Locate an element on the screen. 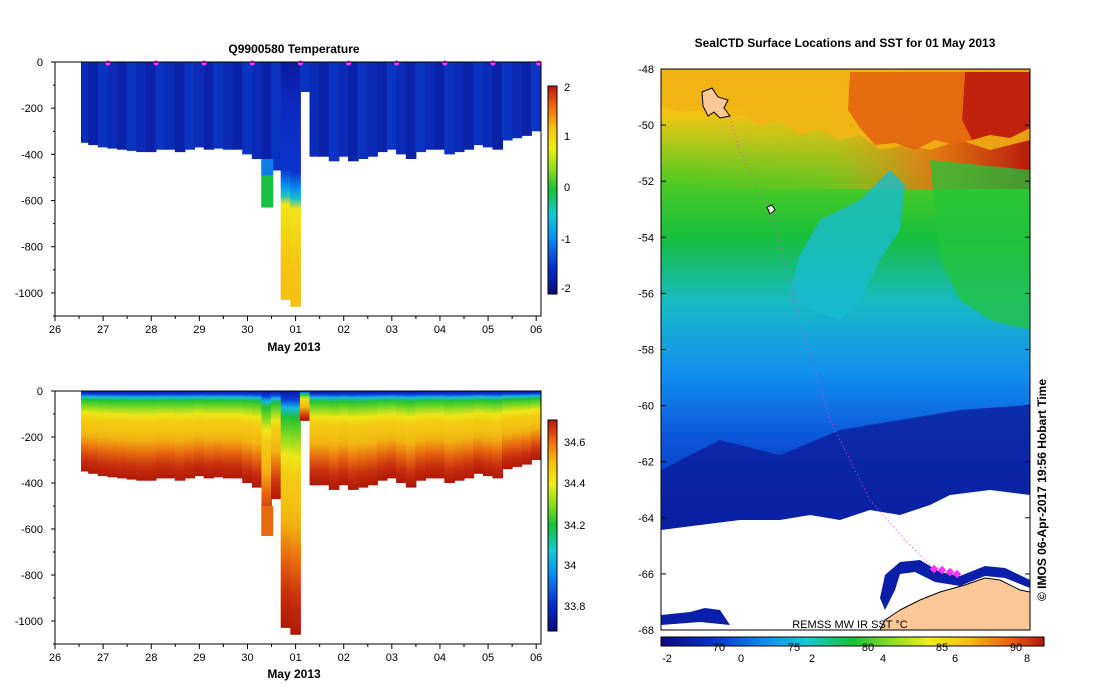 This screenshot has width=1099, height=700. temperature-title: Q9900580 Temperature is located at coordinates (294, 49).